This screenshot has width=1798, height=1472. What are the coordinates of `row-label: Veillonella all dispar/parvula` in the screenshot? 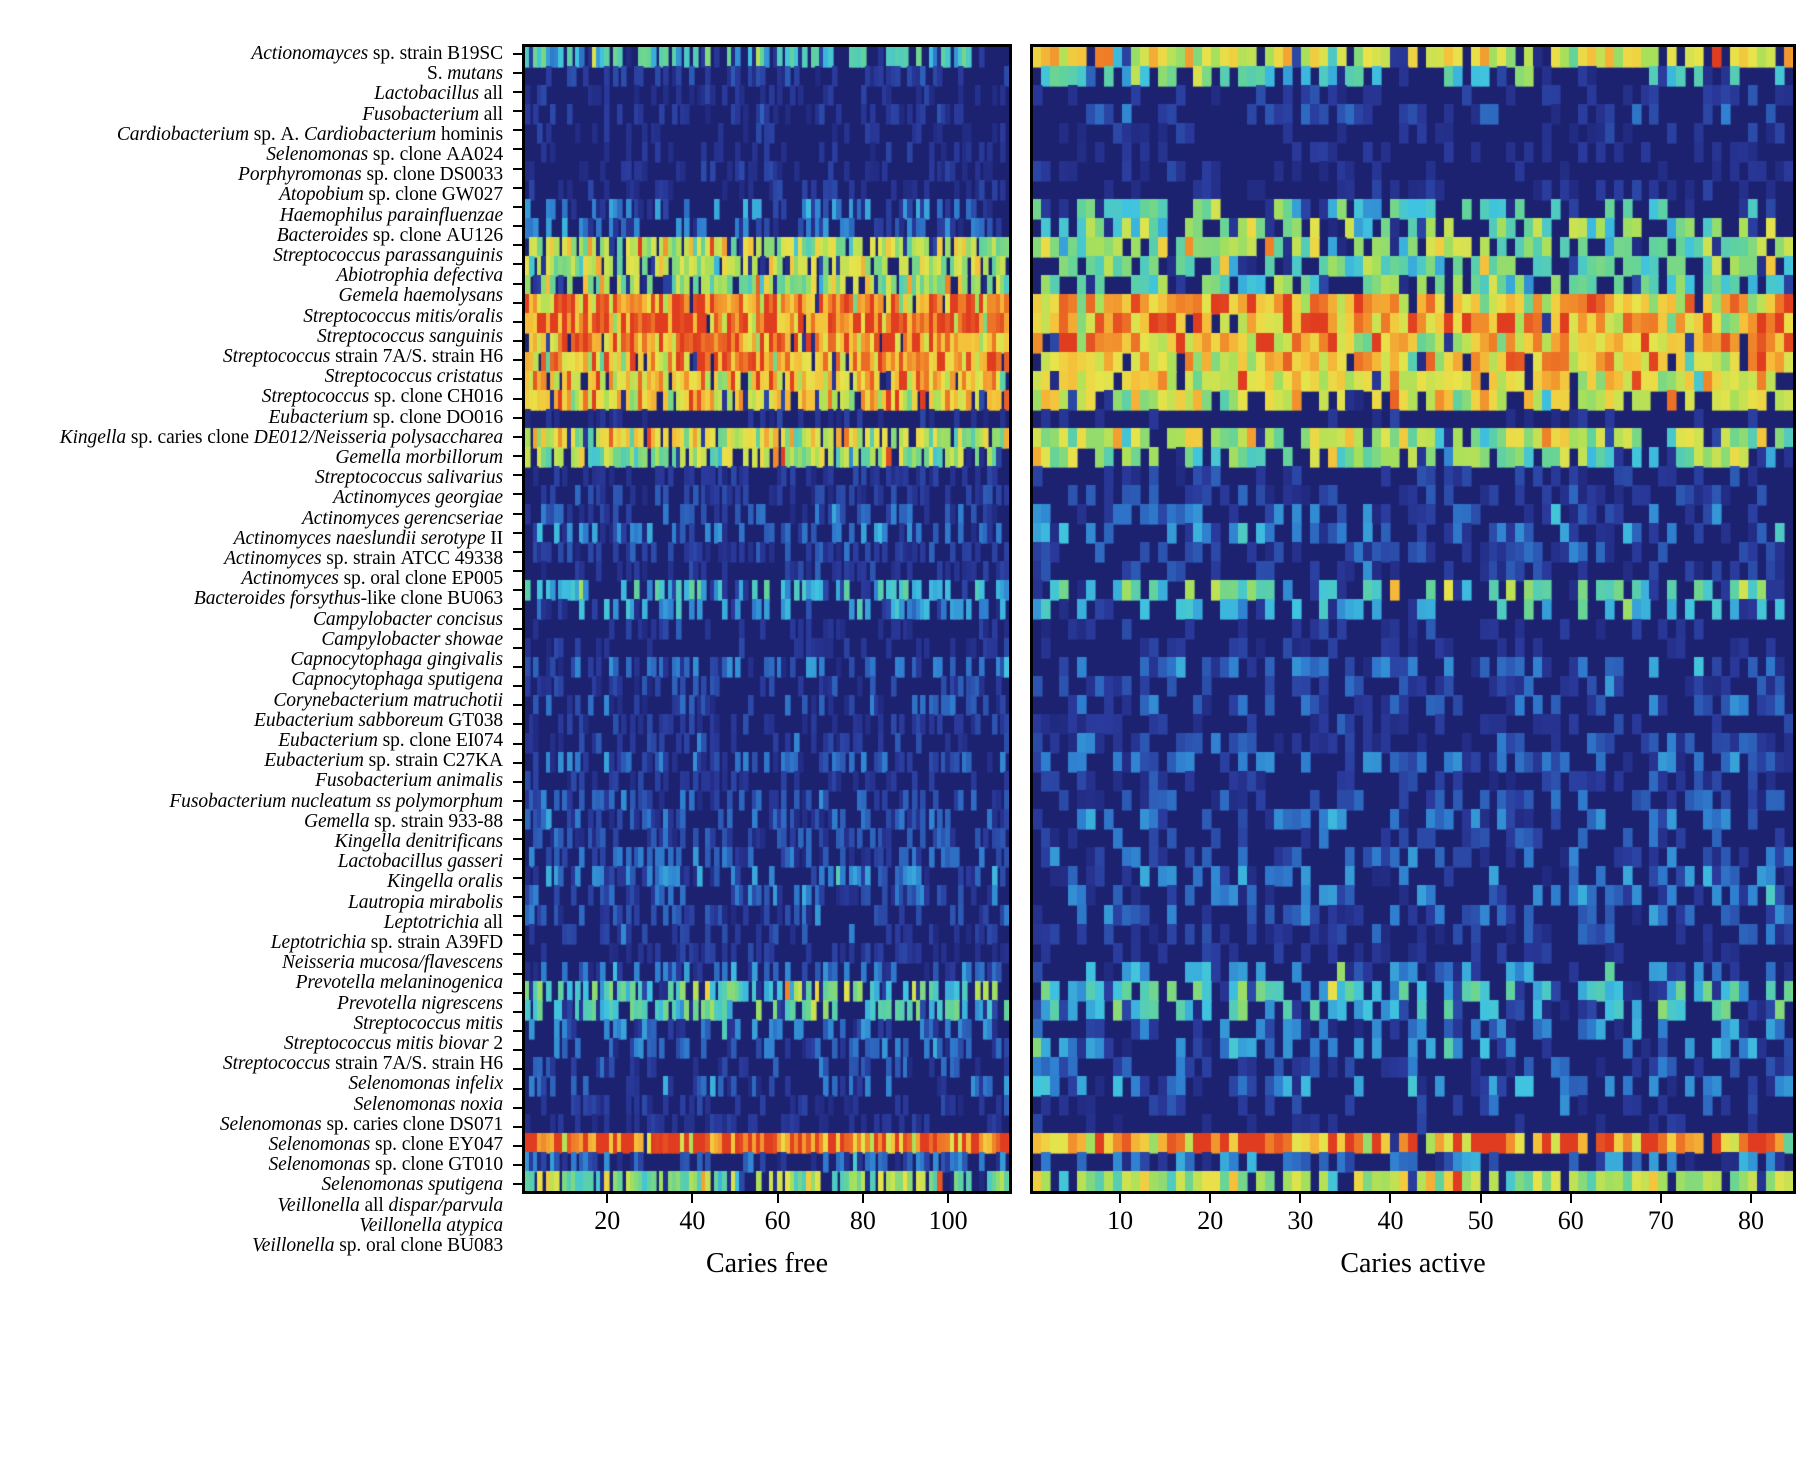 It's located at (390, 1205).